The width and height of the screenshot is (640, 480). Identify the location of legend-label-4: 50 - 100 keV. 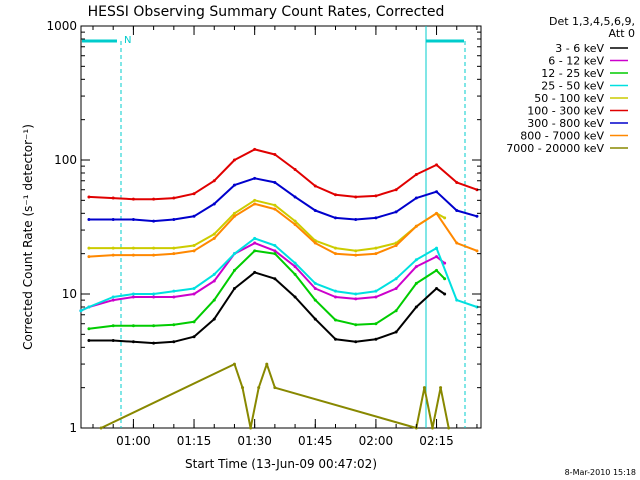
(569, 98).